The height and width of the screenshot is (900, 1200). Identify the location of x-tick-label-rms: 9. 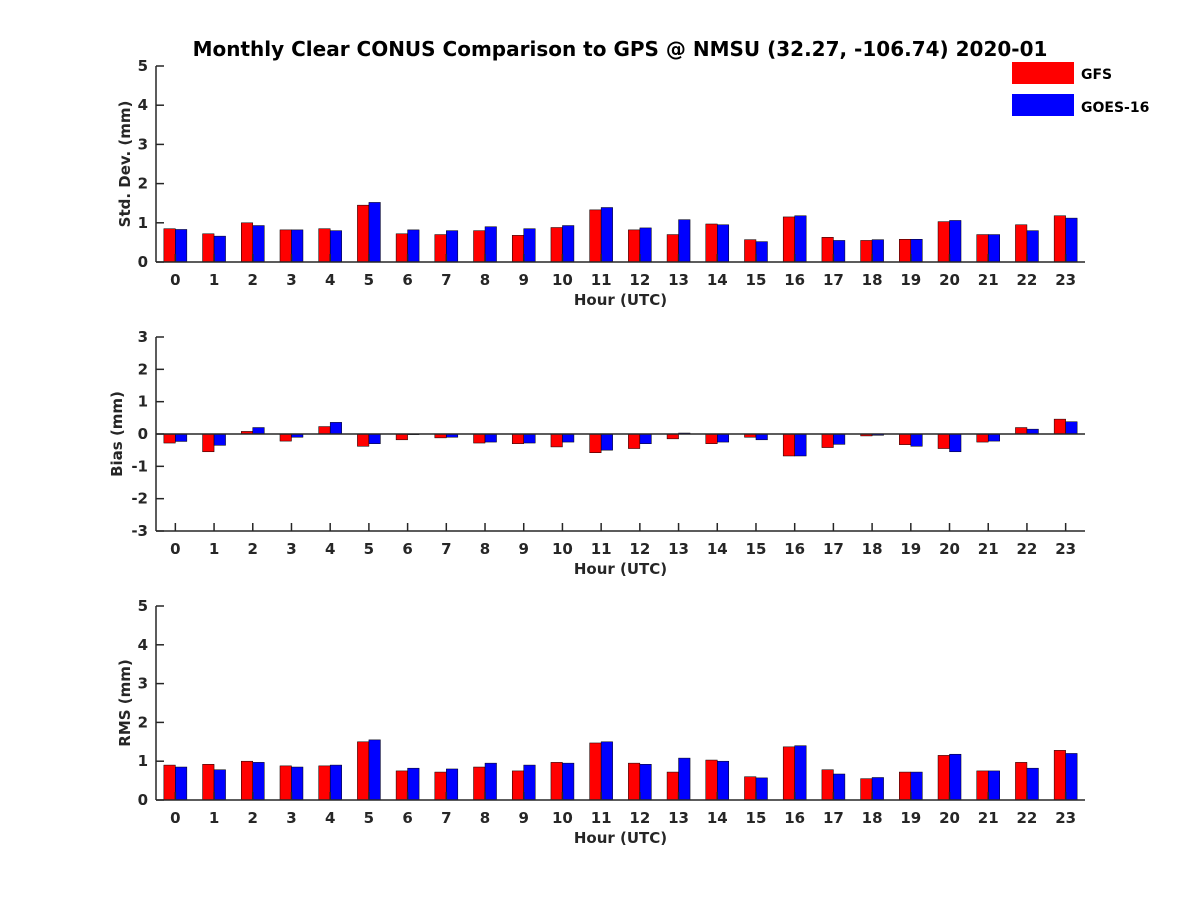
(524, 818).